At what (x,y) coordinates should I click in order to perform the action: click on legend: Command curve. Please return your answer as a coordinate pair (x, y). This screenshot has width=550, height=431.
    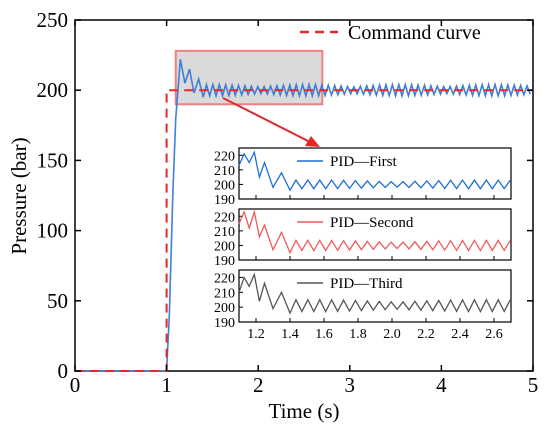
    Looking at the image, I should click on (390, 33).